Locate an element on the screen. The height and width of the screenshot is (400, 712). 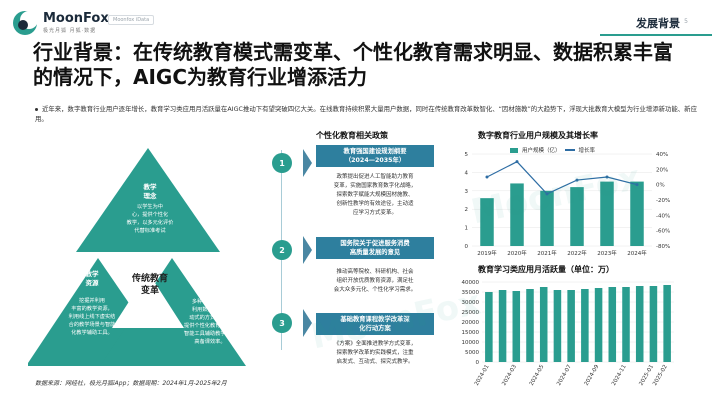
x-tick-label: 2024-05 is located at coordinates (537, 375).